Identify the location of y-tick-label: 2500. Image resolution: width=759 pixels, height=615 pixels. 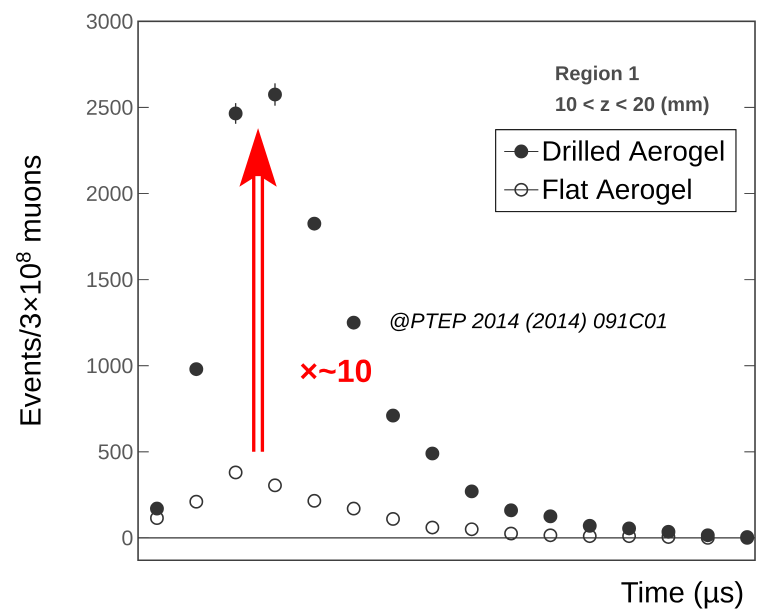
(109, 108).